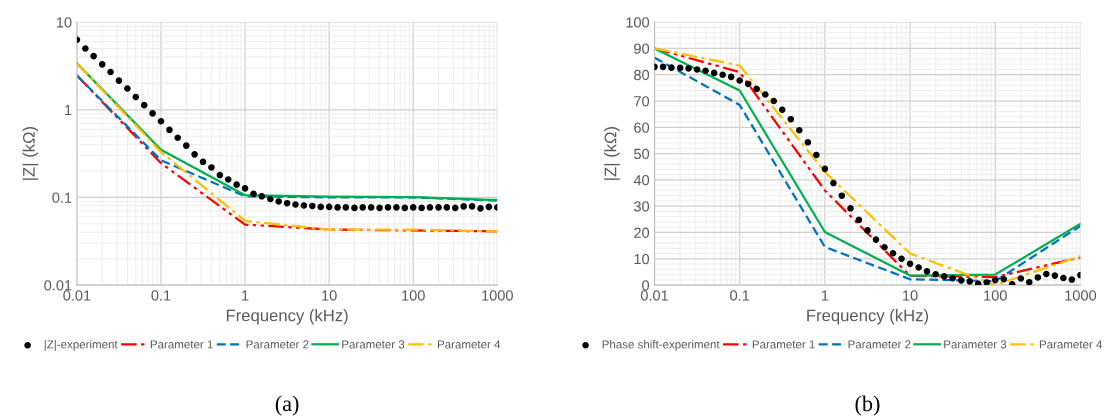  What do you see at coordinates (642, 75) in the screenshot?
I see `y-tick-label: 80` at bounding box center [642, 75].